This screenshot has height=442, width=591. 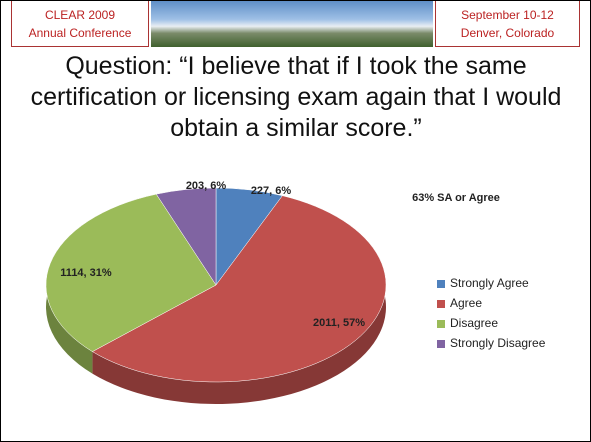 I want to click on header-right: September 10-12 Denver, Colorado, so click(x=507, y=24).